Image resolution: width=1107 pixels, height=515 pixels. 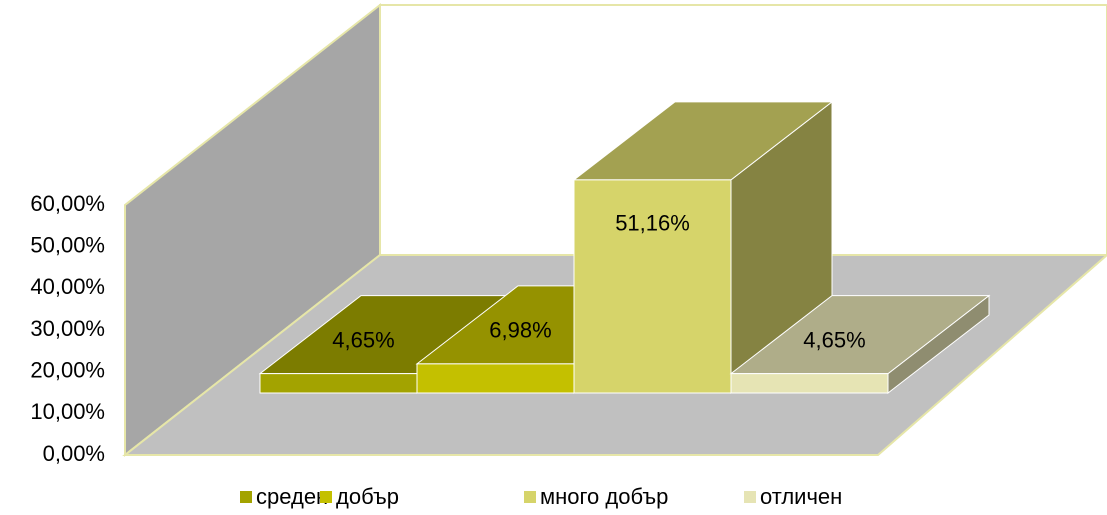 What do you see at coordinates (652, 223) in the screenshot?
I see `value-label: 51,16%` at bounding box center [652, 223].